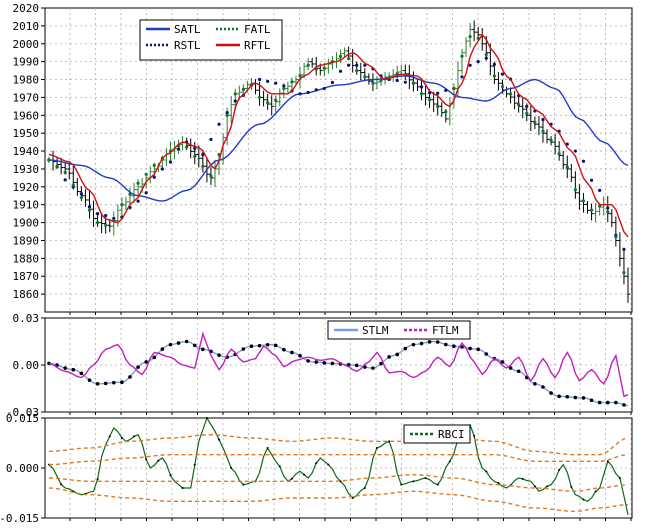 The height and width of the screenshot is (529, 650). I want to click on legend-box, so click(437, 434).